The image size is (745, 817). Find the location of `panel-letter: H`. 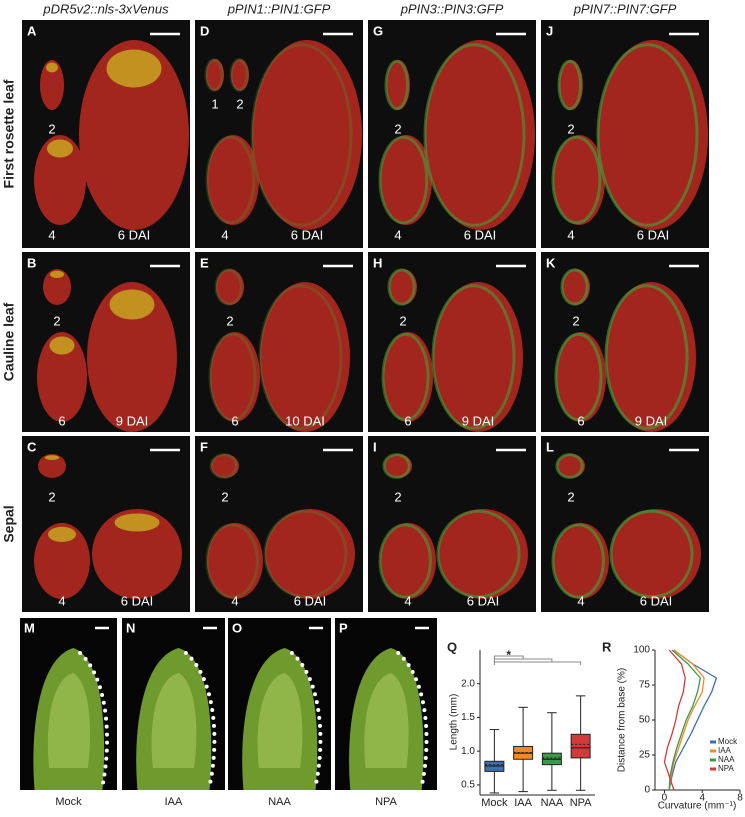

panel-letter: H is located at coordinates (377, 262).